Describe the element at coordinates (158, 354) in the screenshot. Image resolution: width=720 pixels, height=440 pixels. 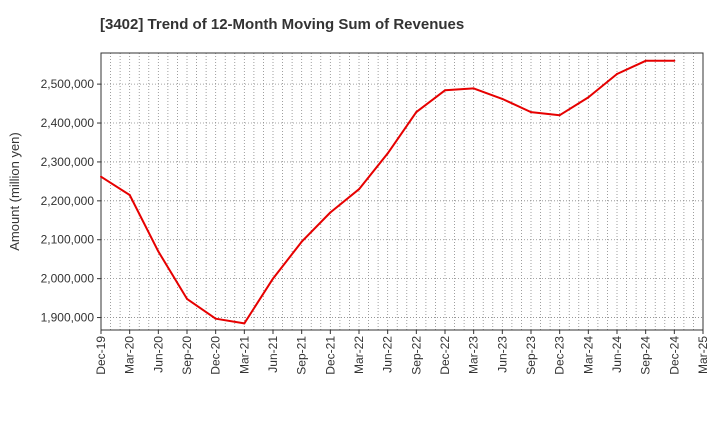
I see `x-tick-label: Jun-20` at that location.